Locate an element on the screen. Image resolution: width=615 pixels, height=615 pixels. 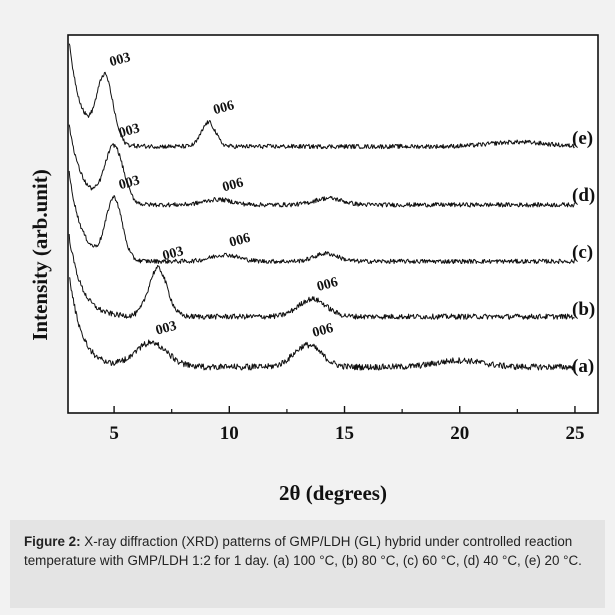
peak-label-1-0: 003 is located at coordinates (173, 254).